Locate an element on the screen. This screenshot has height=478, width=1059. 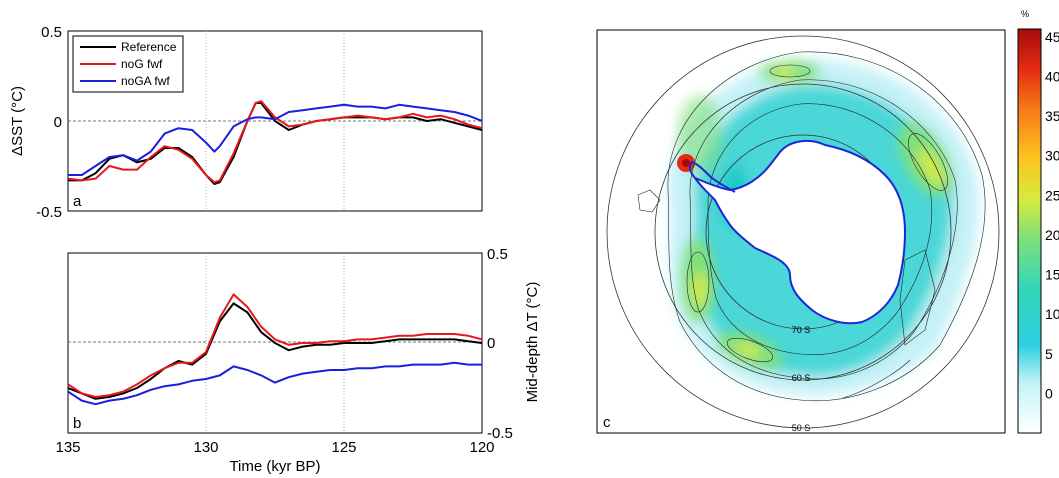
panel-a-ytick-top: 0.5 is located at coordinates (51, 32).